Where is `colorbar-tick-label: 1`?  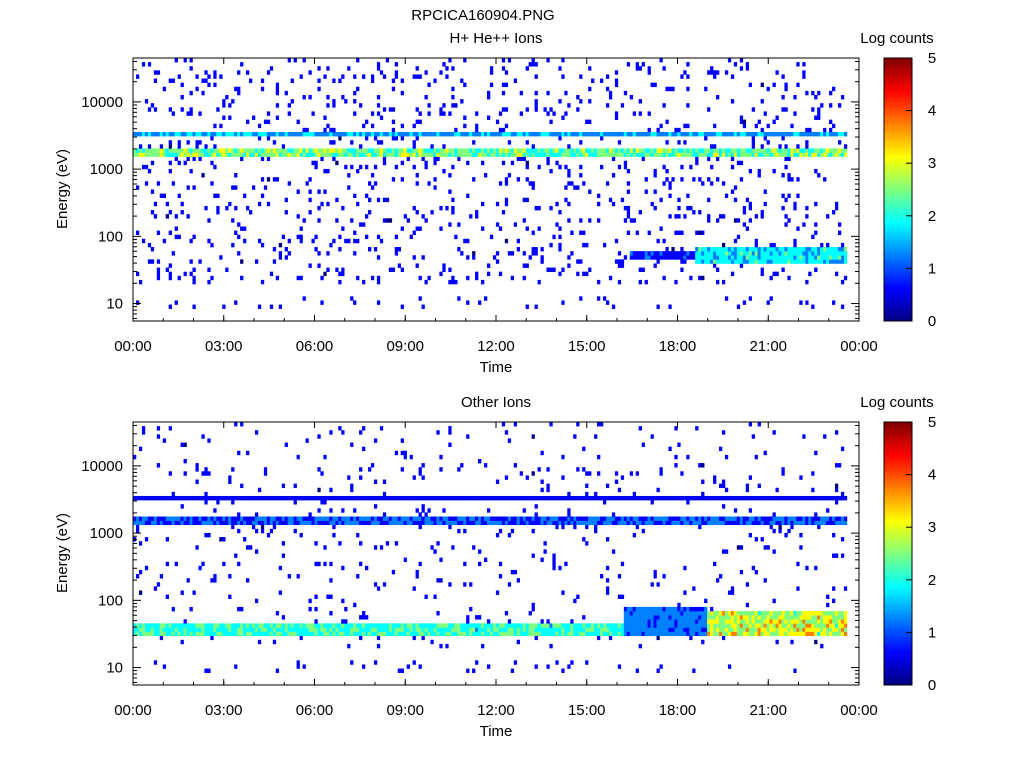
colorbar-tick-label: 1 is located at coordinates (932, 632).